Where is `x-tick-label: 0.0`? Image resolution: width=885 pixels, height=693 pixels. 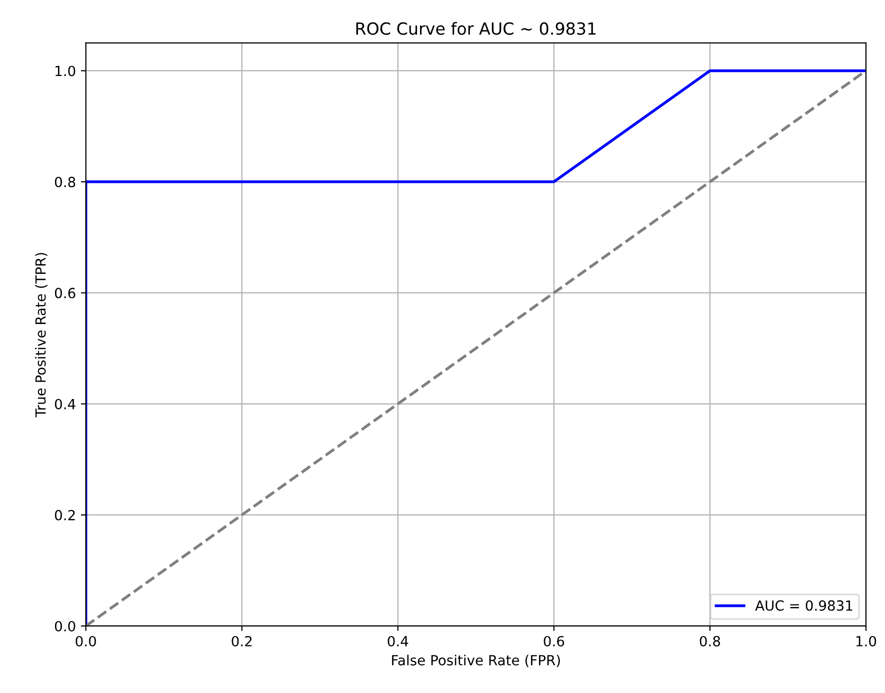 x-tick-label: 0.0 is located at coordinates (86, 641).